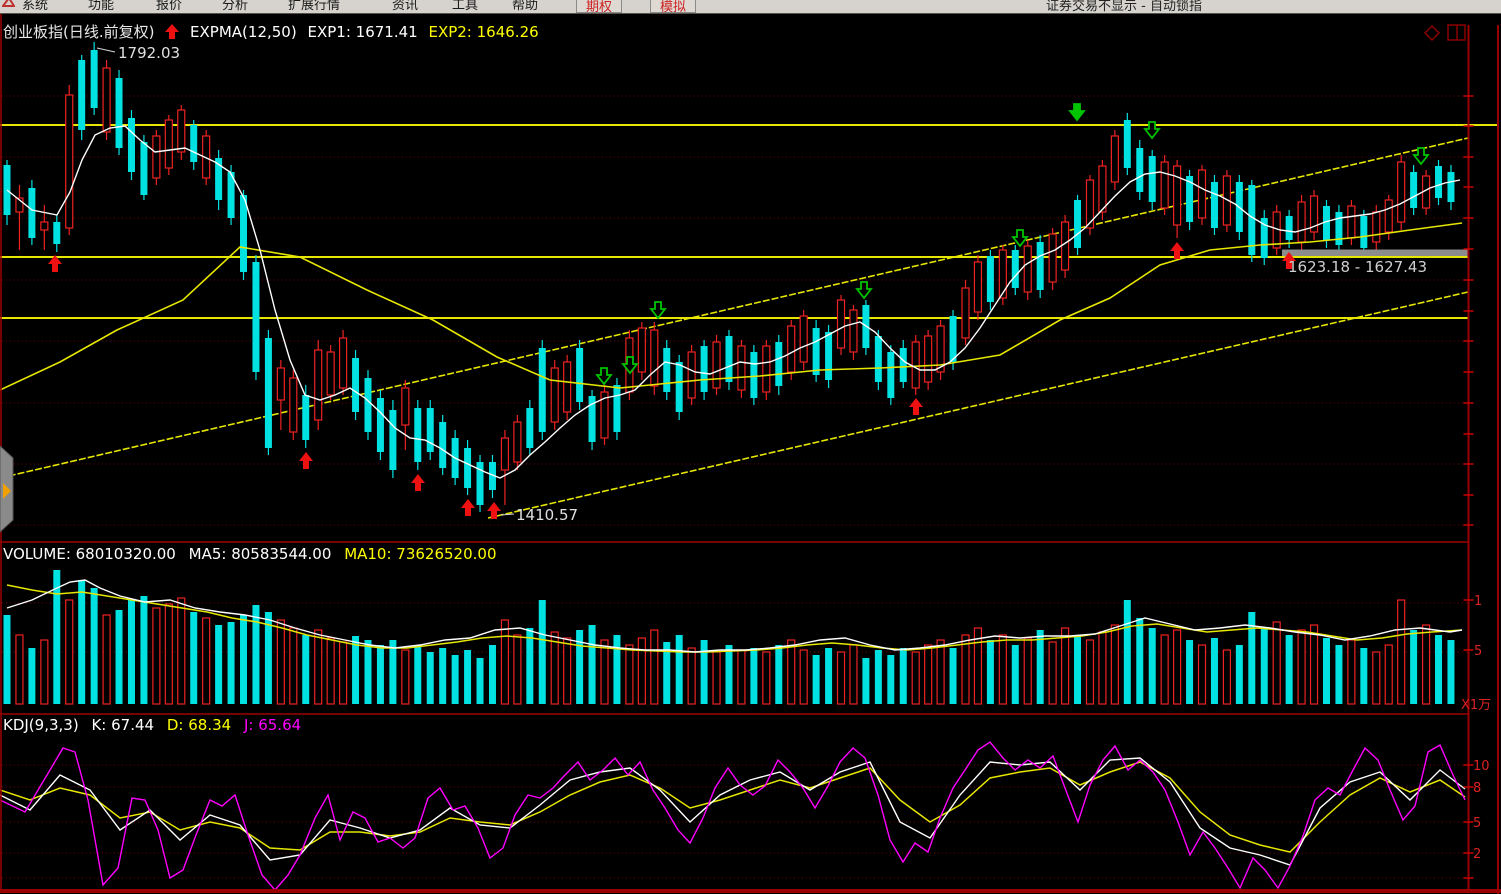 This screenshot has width=1501, height=894. I want to click on side-tab-layer, so click(7, 489).